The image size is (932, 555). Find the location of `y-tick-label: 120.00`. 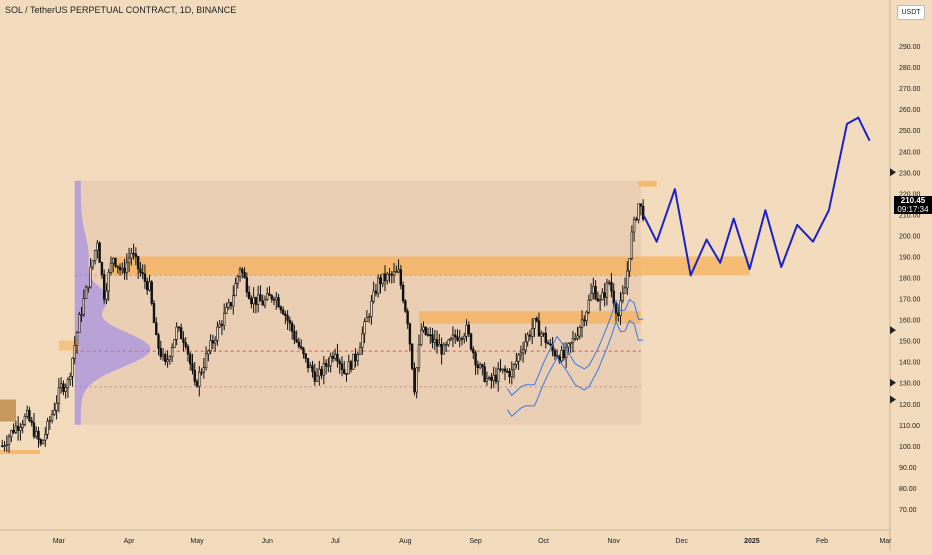

y-tick-label: 120.00 is located at coordinates (910, 405).